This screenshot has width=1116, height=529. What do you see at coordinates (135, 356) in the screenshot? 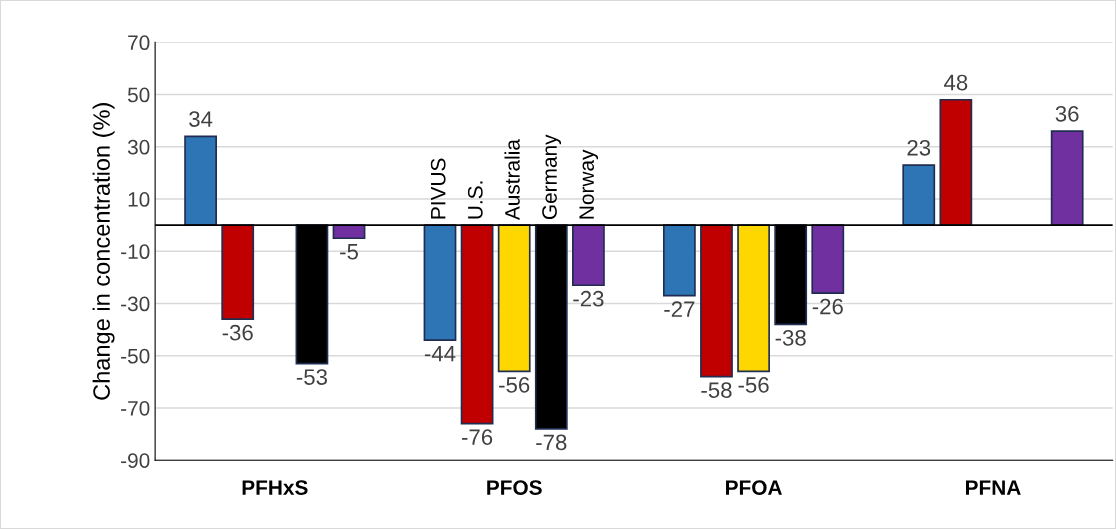
I see `y-tick-label: -50` at bounding box center [135, 356].